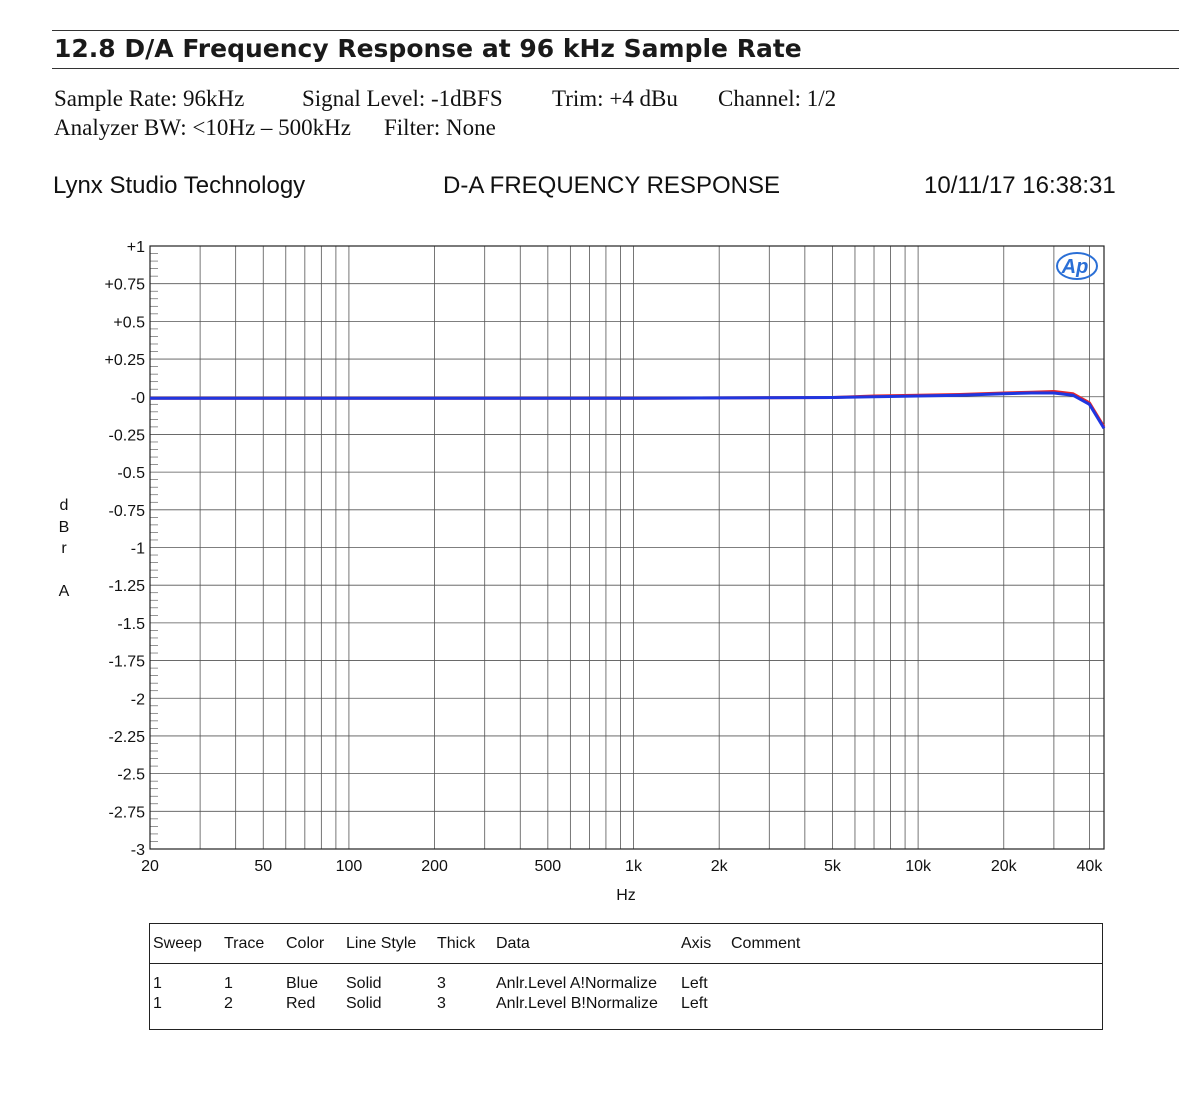 This screenshot has width=1200, height=1101. What do you see at coordinates (402, 98) in the screenshot?
I see `meta-signal-level: Signal Level: -1dBFS` at bounding box center [402, 98].